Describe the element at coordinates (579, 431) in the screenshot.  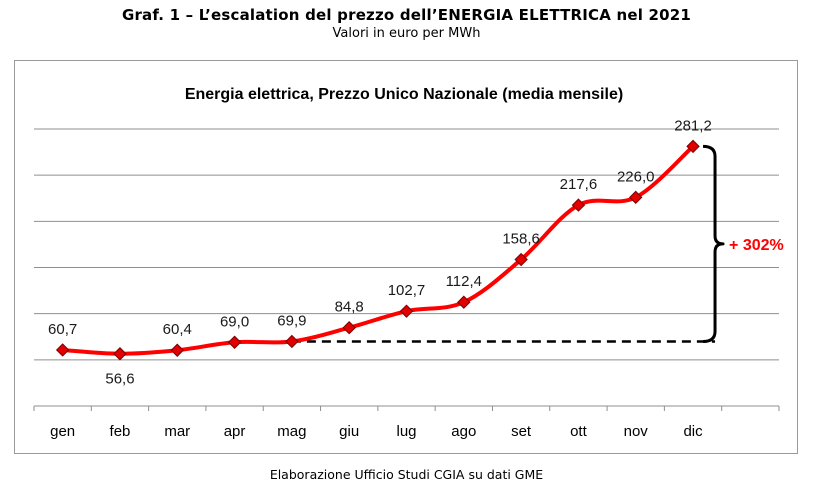
I see `x-tick-label: ott` at that location.